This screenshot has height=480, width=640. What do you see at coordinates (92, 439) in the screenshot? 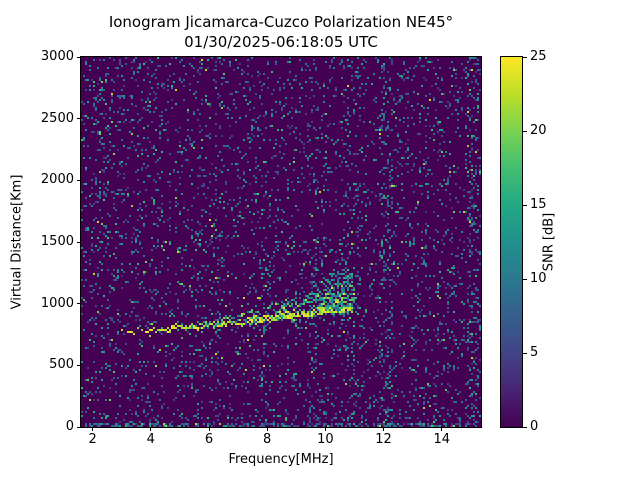
I see `x-tick-label: 2` at bounding box center [92, 439].